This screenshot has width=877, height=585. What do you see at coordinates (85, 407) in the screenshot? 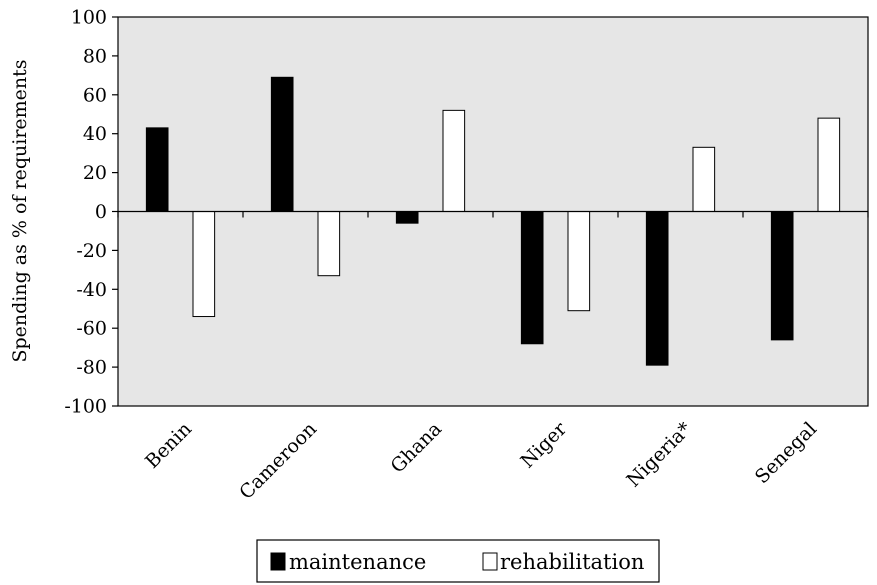
I see `y-tick-label: -100` at bounding box center [85, 407].